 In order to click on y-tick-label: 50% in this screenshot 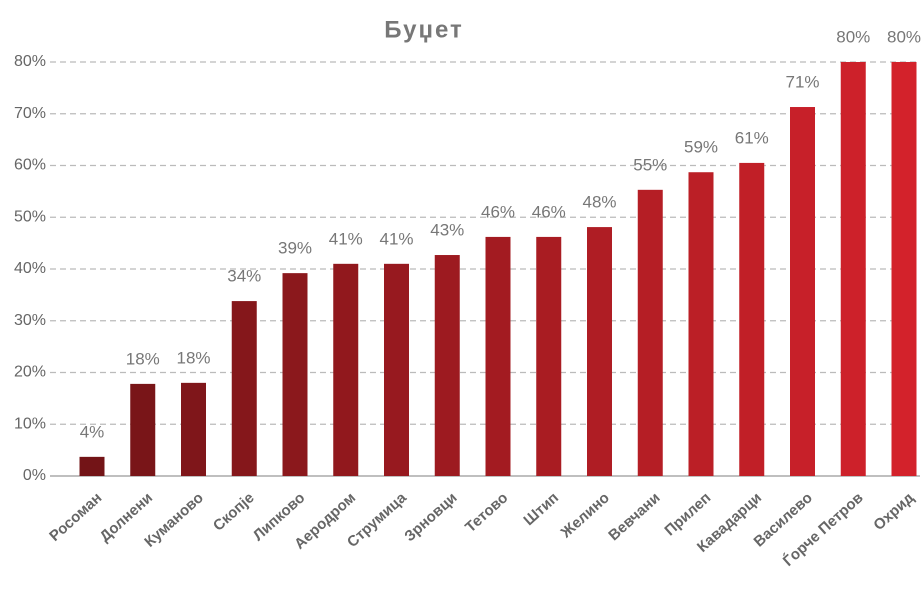, I will do `click(30, 216)`.